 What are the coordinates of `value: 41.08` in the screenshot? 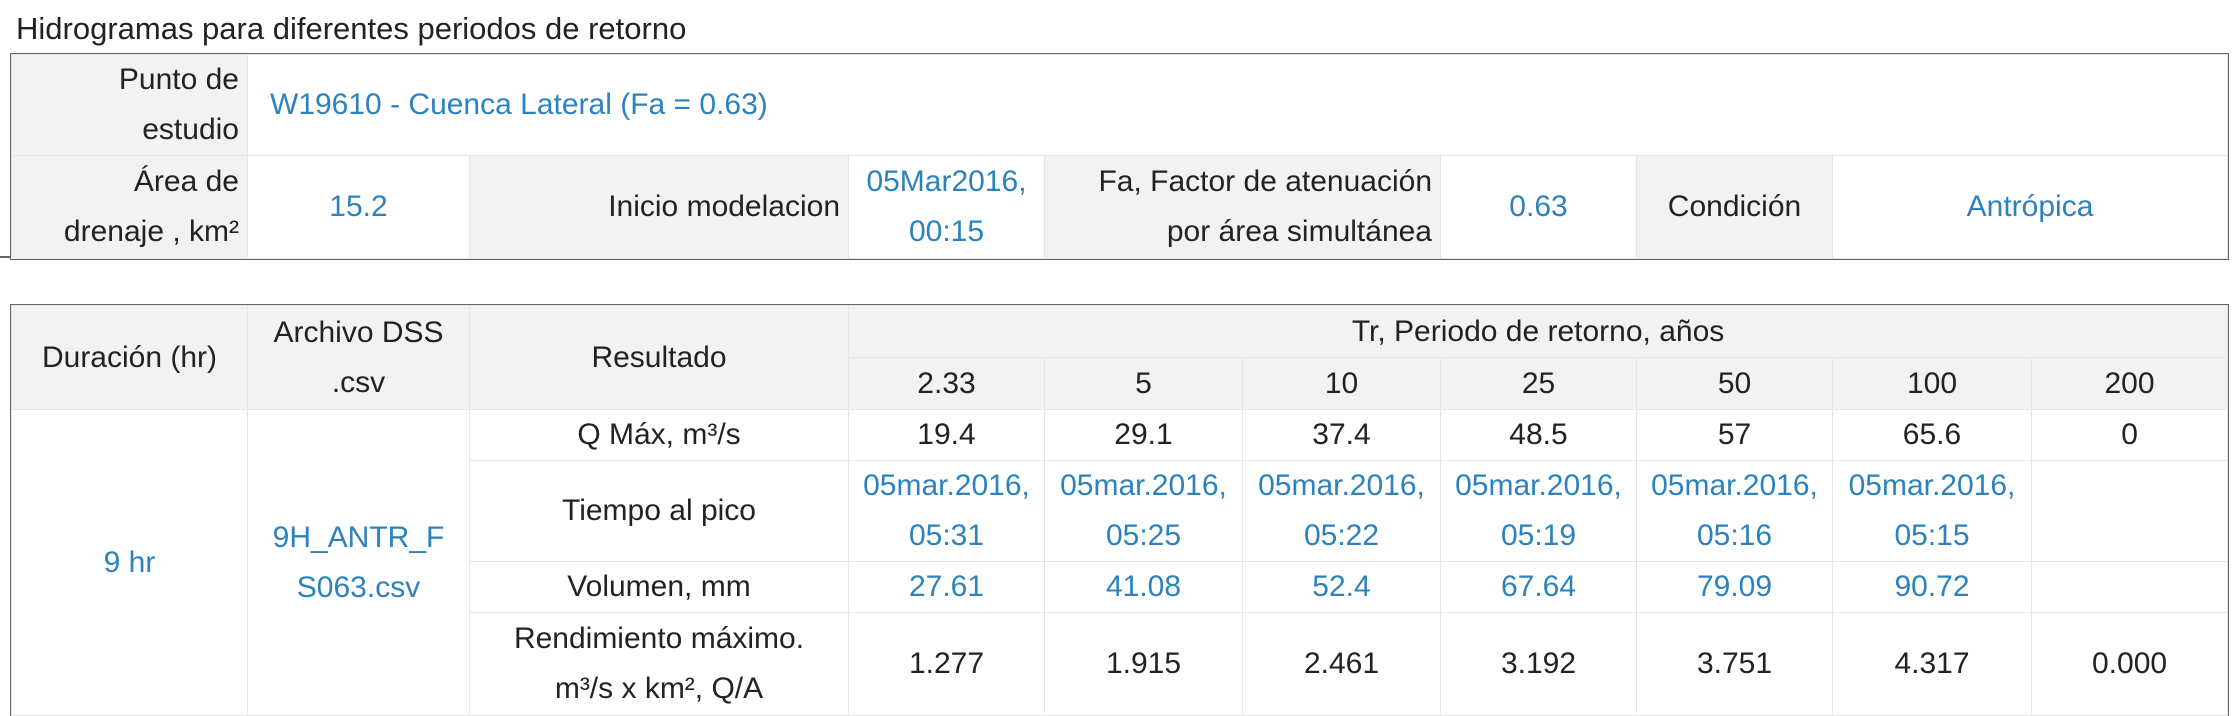 It's located at (1143, 586).